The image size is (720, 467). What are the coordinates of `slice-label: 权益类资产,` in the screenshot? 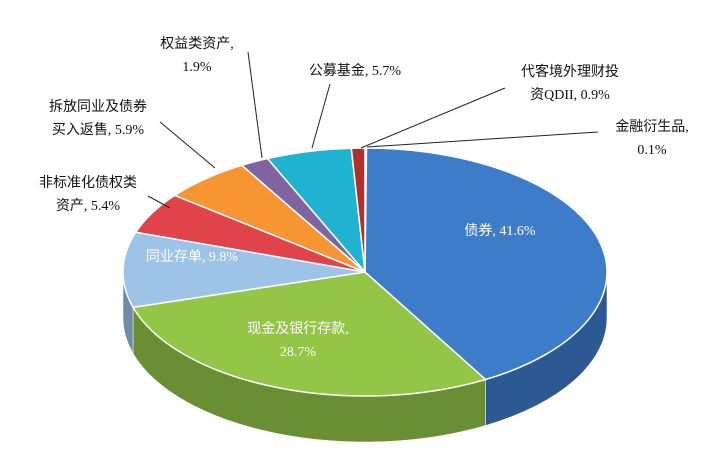 It's located at (197, 44).